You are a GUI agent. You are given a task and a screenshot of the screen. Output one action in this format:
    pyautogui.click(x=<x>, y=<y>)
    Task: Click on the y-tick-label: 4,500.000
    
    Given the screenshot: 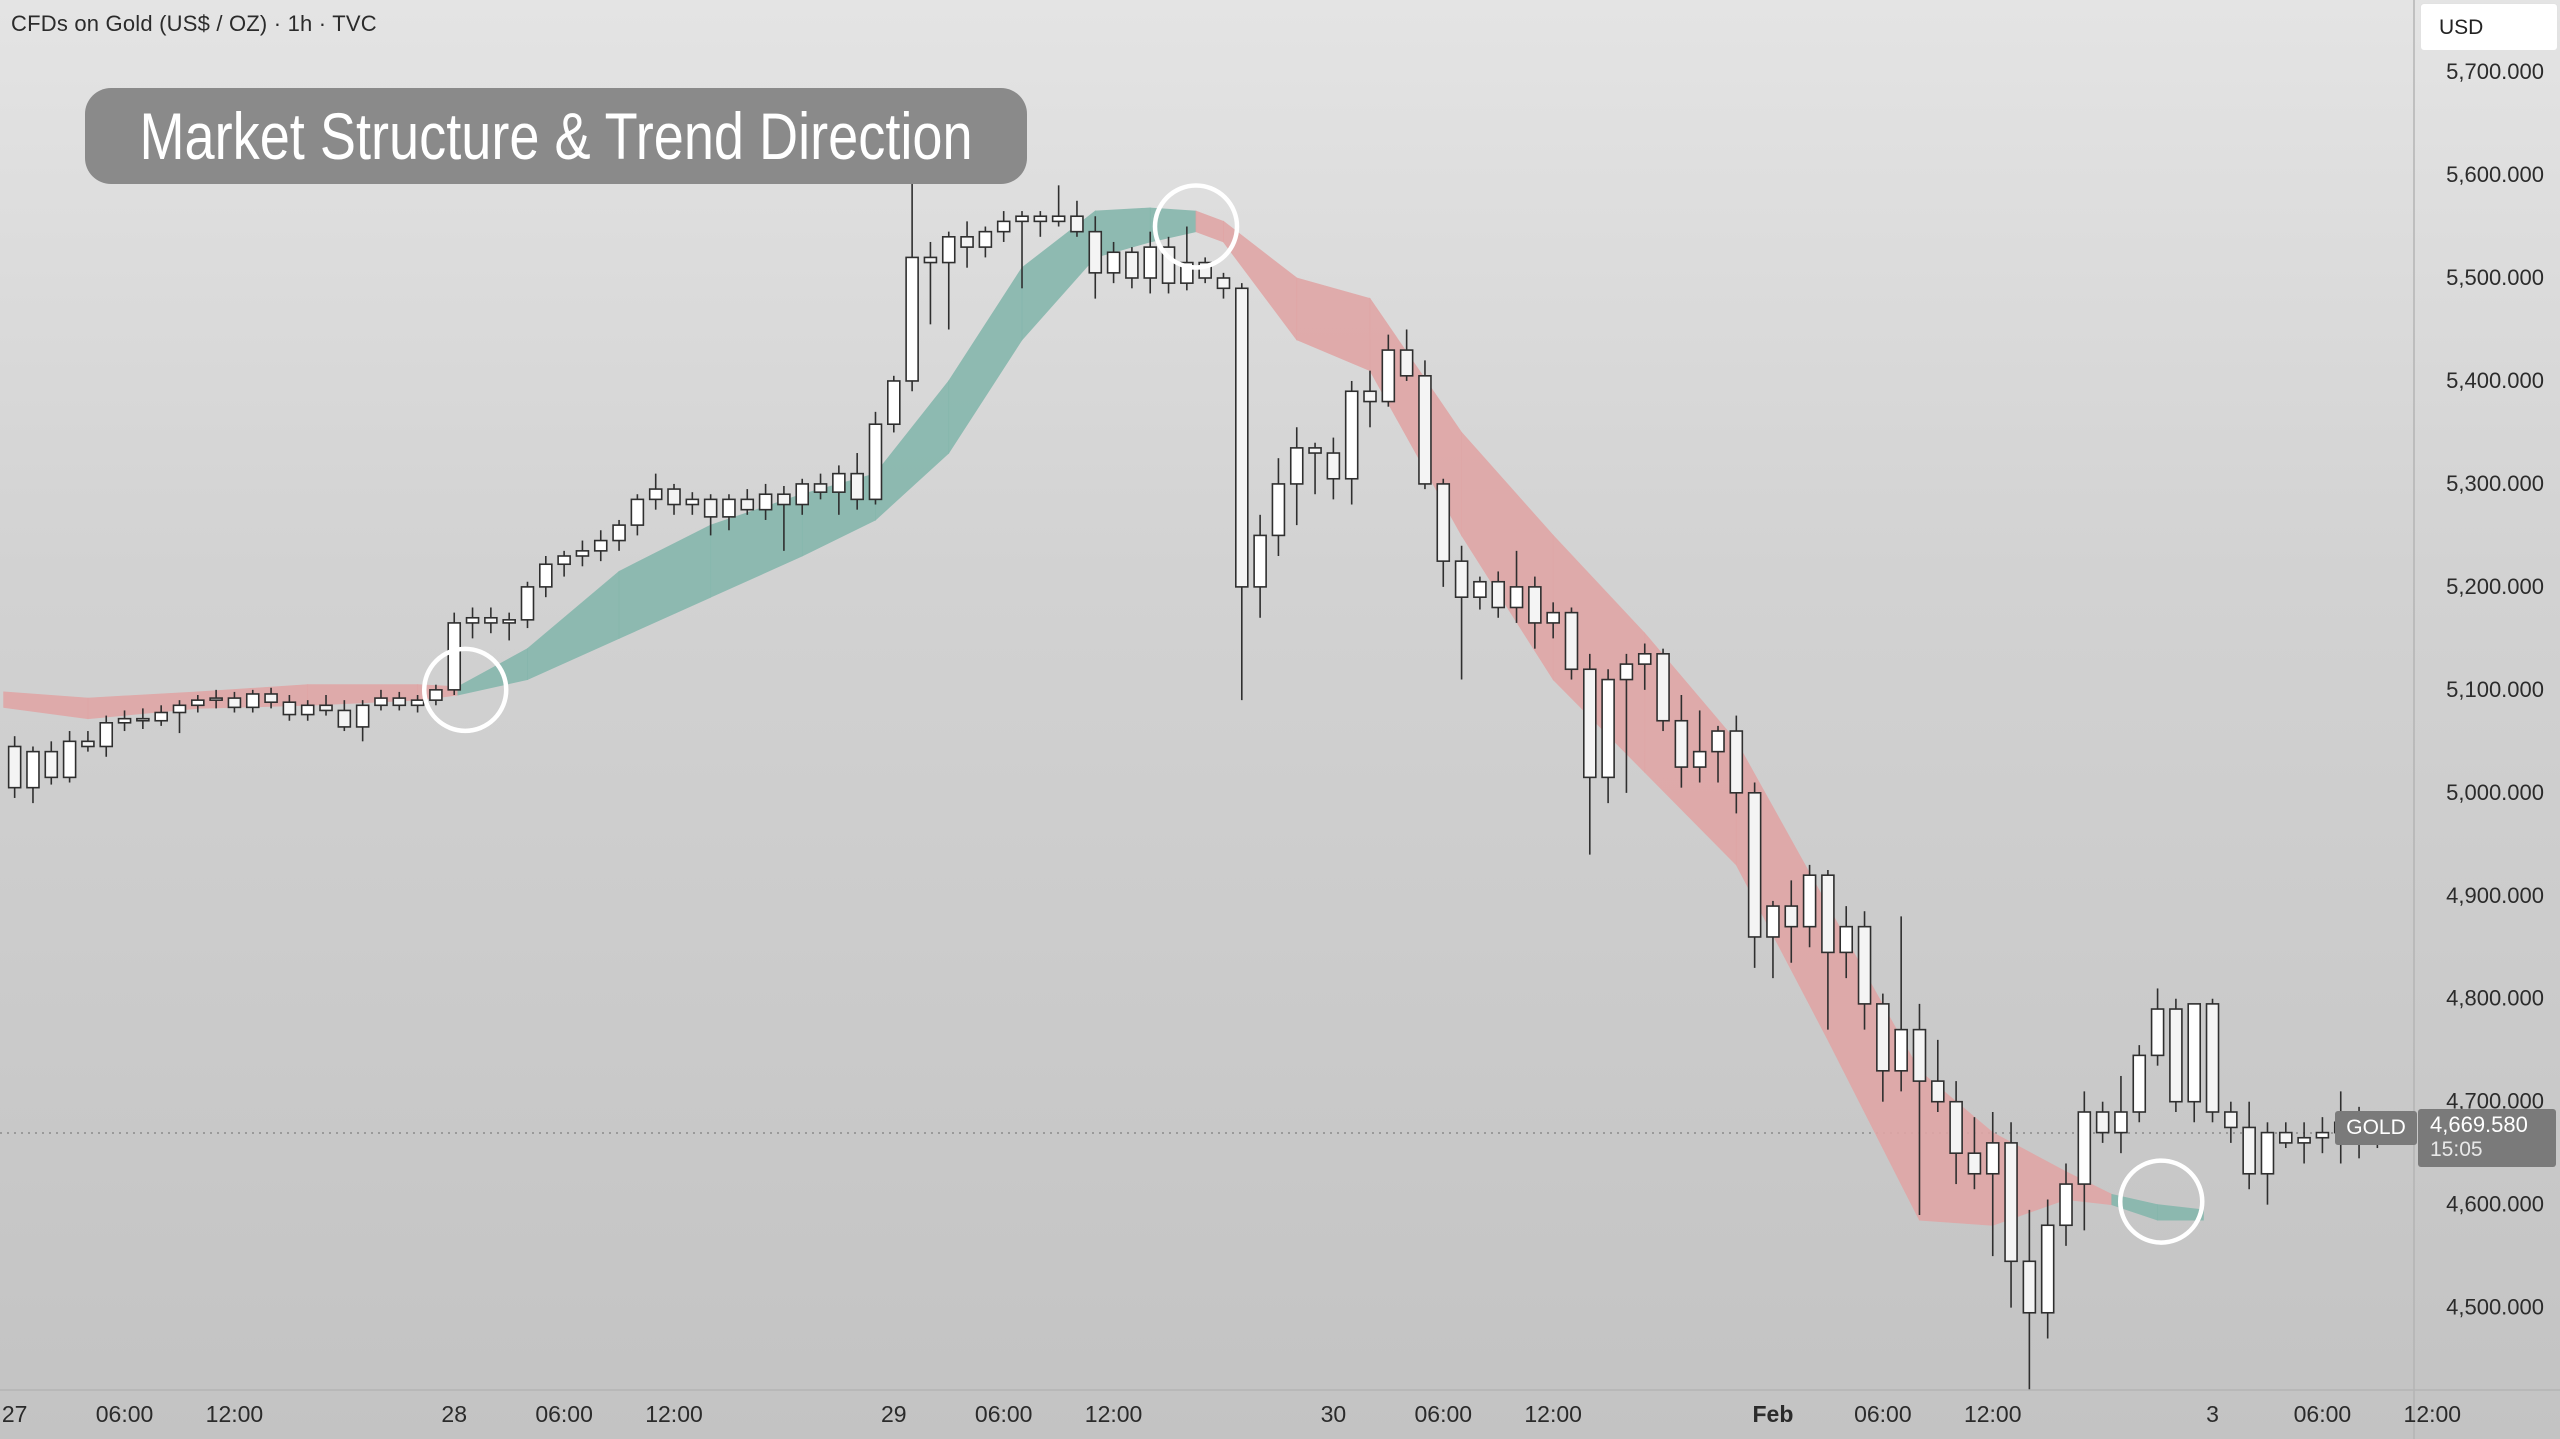 What is the action you would take?
    pyautogui.click(x=2495, y=1307)
    